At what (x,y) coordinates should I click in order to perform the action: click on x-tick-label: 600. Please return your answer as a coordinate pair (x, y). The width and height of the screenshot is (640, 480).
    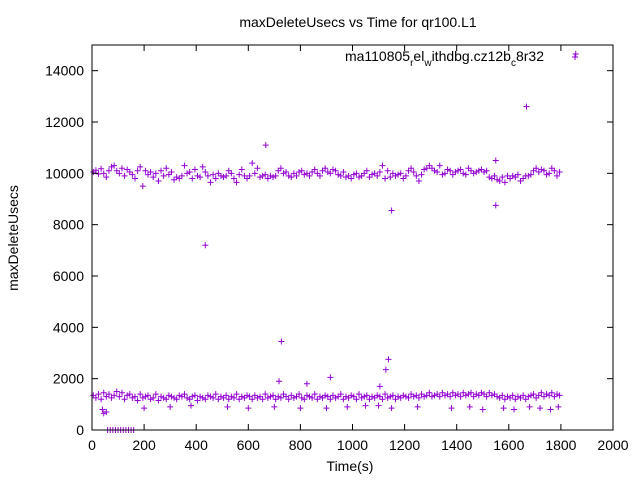
    Looking at the image, I should click on (249, 445).